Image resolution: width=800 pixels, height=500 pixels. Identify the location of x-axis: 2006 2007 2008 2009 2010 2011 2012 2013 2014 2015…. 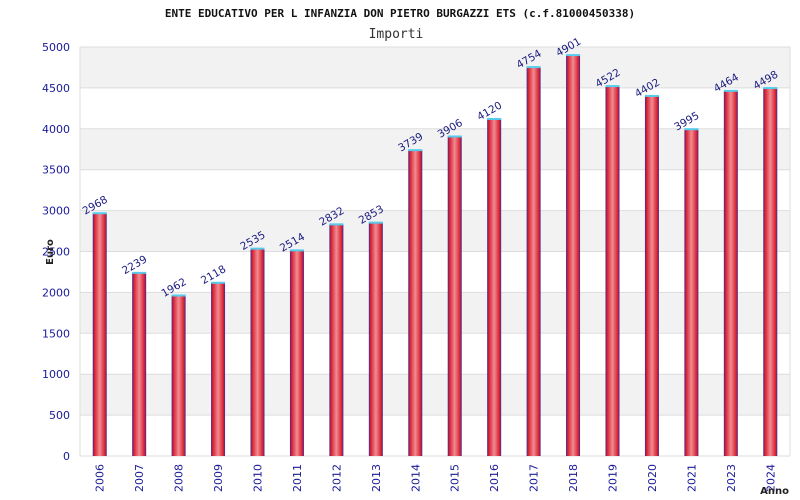
(436, 478).